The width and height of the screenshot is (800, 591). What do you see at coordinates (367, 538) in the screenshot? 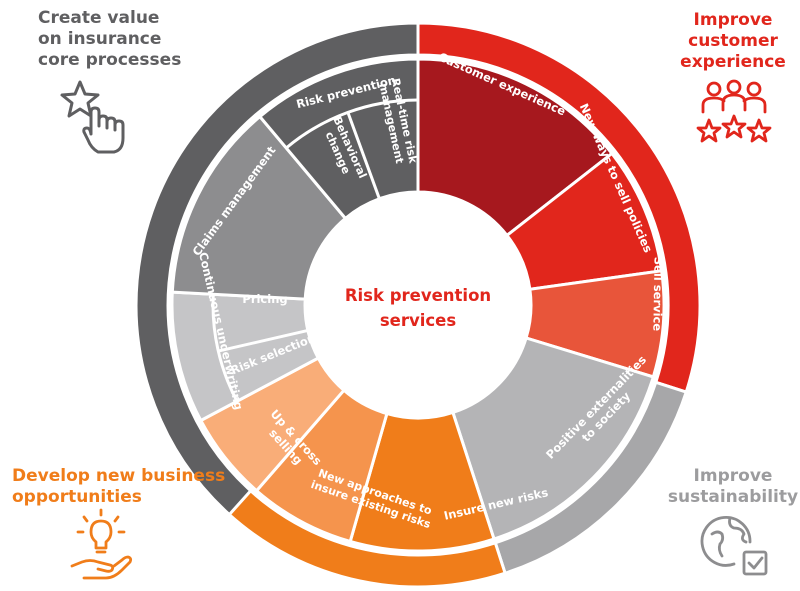
I see `outer-segment-business` at bounding box center [367, 538].